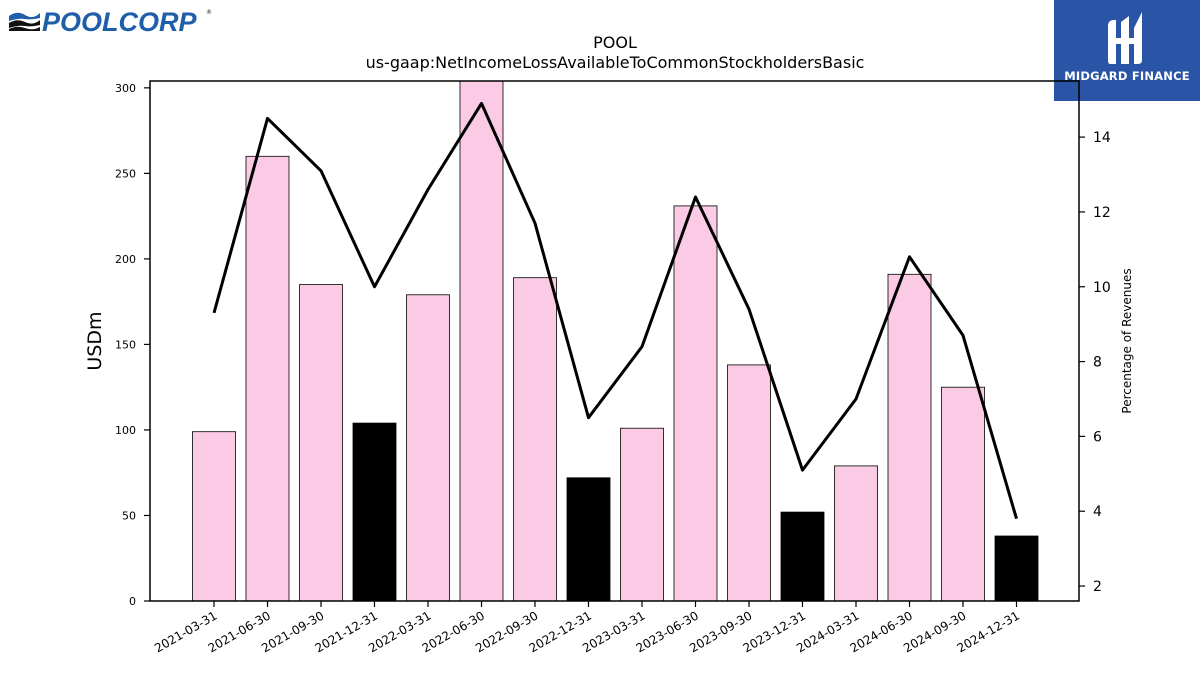 This screenshot has width=1200, height=675. What do you see at coordinates (1102, 138) in the screenshot?
I see `y2-tick-label: 14` at bounding box center [1102, 138].